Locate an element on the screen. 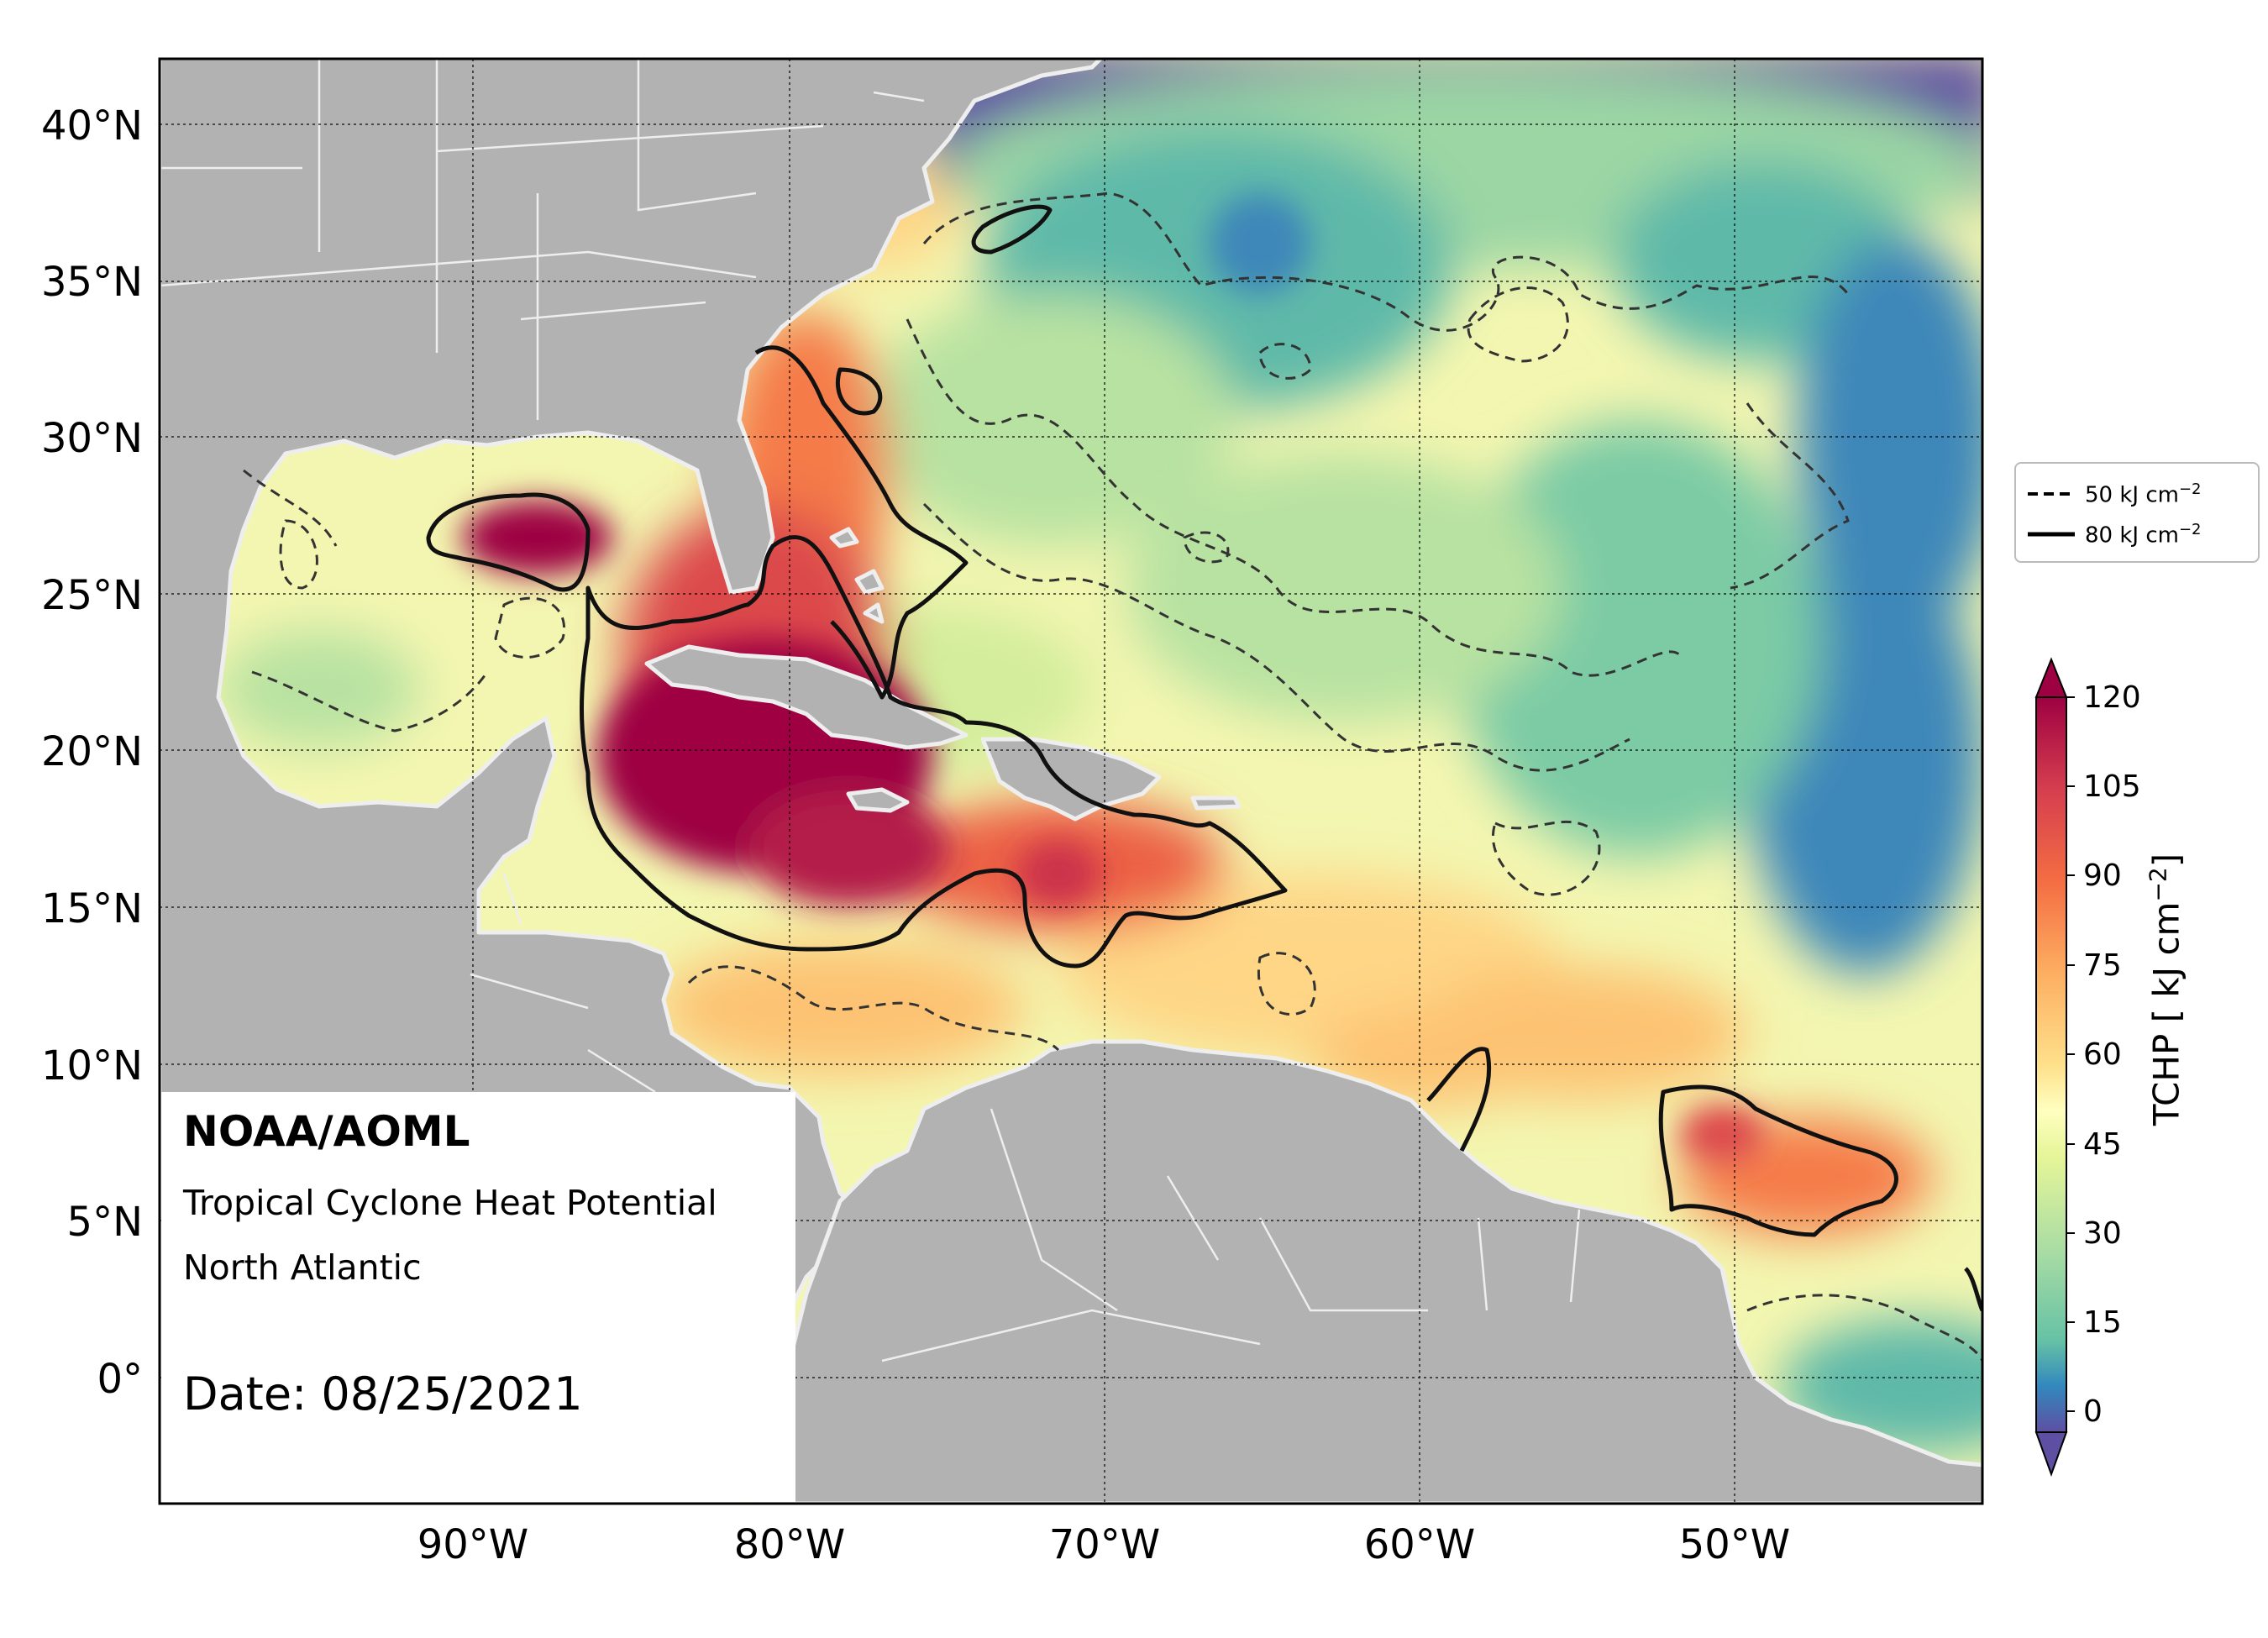 The width and height of the screenshot is (2268, 1638). lat-tick-30n: 30°N is located at coordinates (92, 438).